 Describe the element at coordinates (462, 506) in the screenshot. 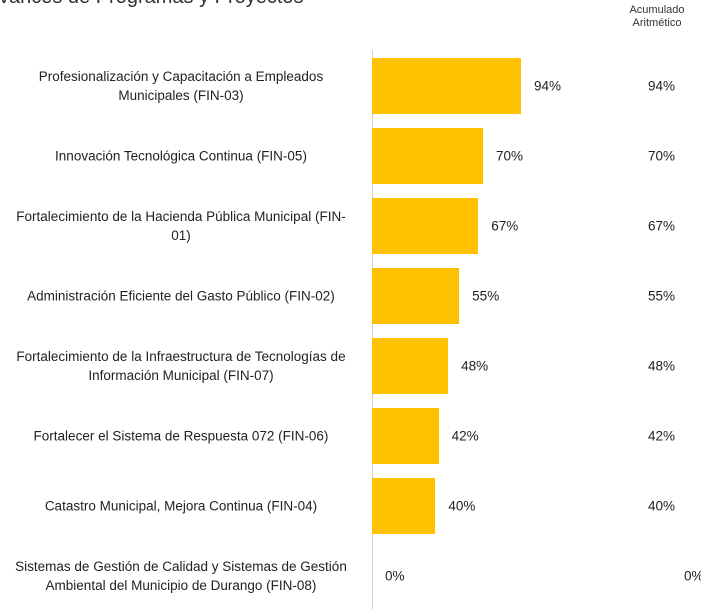

I see `value-label: 40%` at that location.